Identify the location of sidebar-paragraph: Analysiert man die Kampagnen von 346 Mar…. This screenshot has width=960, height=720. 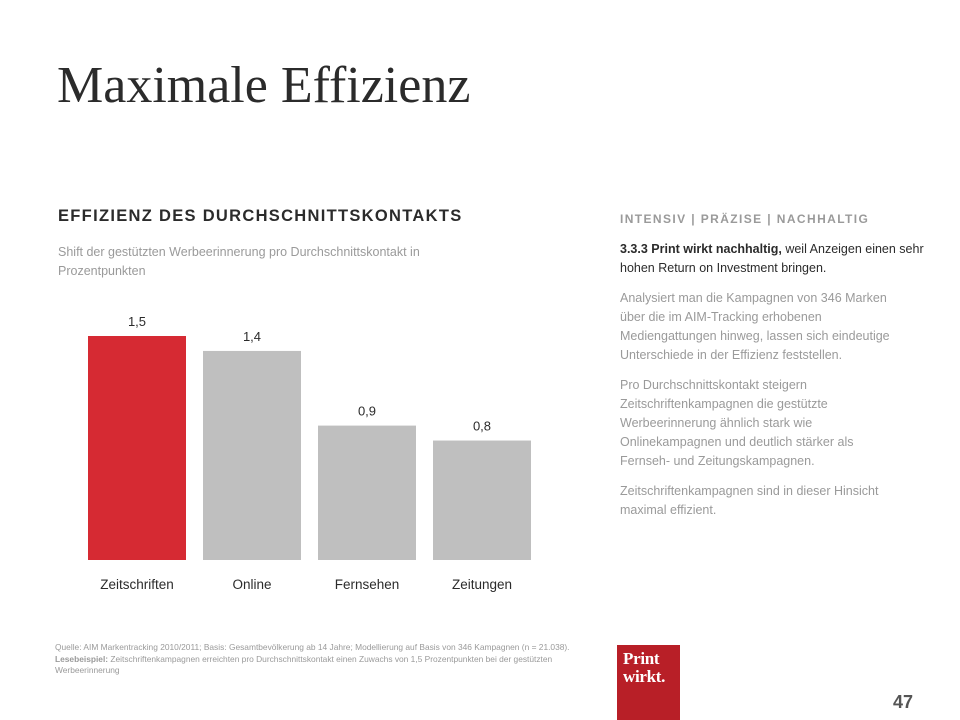
(755, 326).